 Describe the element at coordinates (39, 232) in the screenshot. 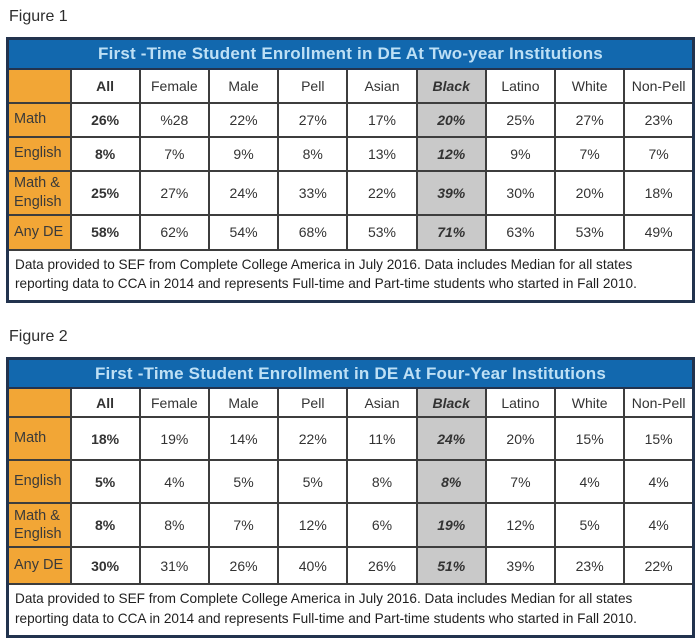

I see `row-label-any-de: Any DE` at that location.